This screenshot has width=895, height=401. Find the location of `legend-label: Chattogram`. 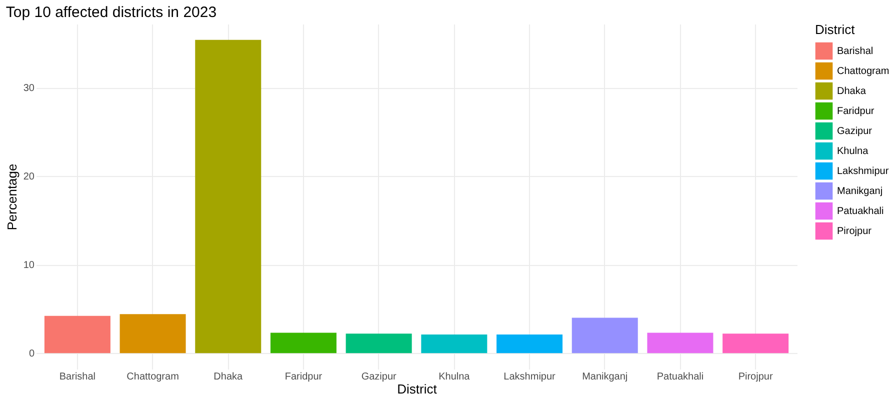

legend-label: Chattogram is located at coordinates (863, 71).